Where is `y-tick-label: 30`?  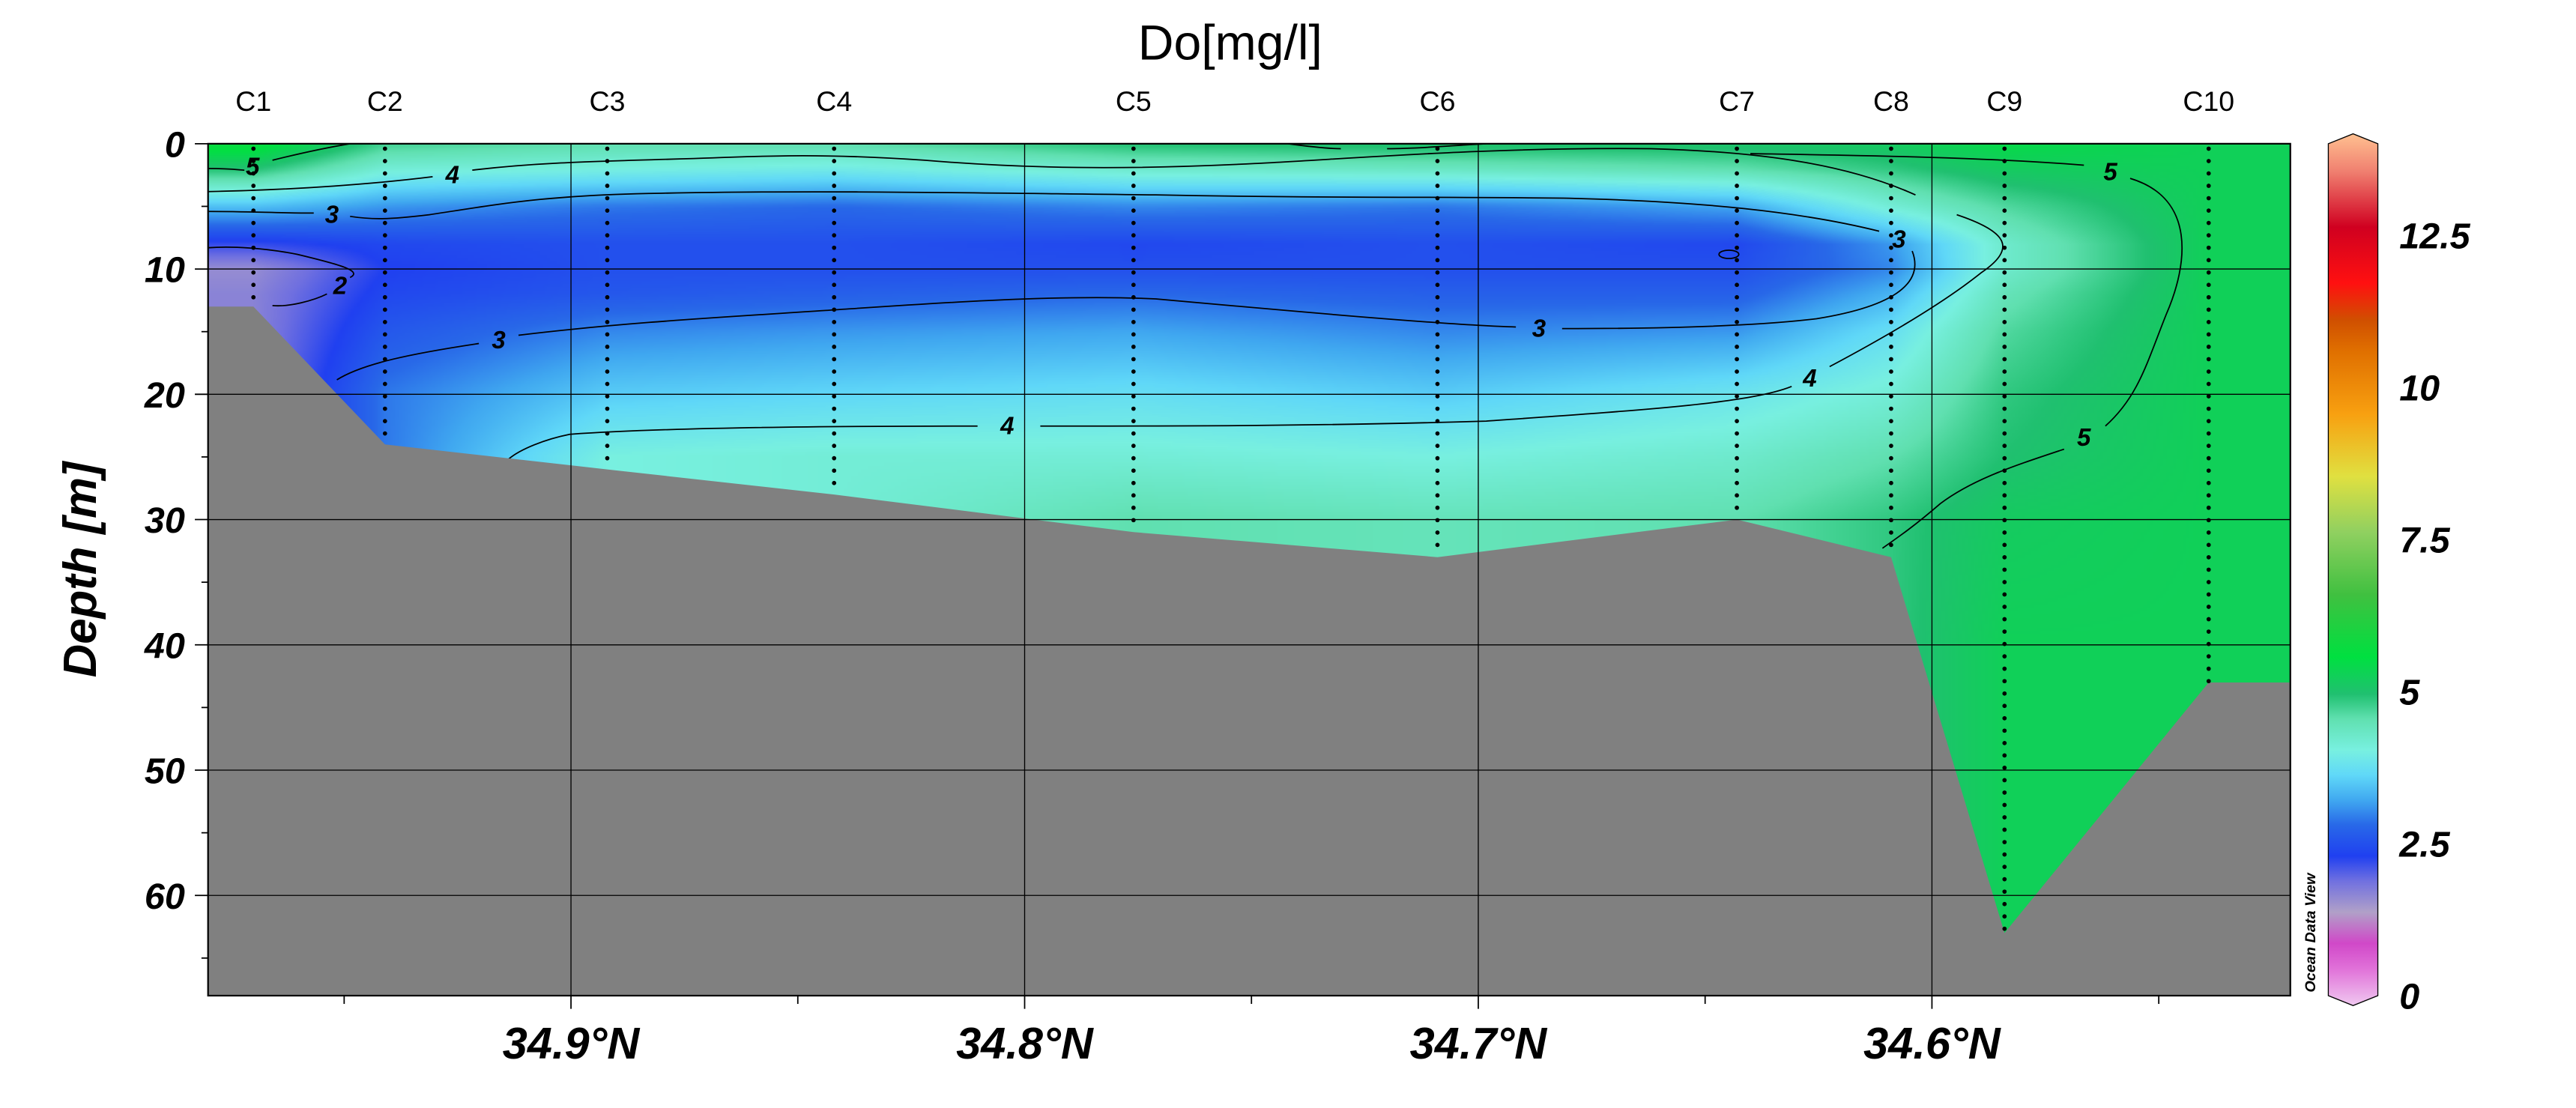
y-tick-label: 30 is located at coordinates (165, 521).